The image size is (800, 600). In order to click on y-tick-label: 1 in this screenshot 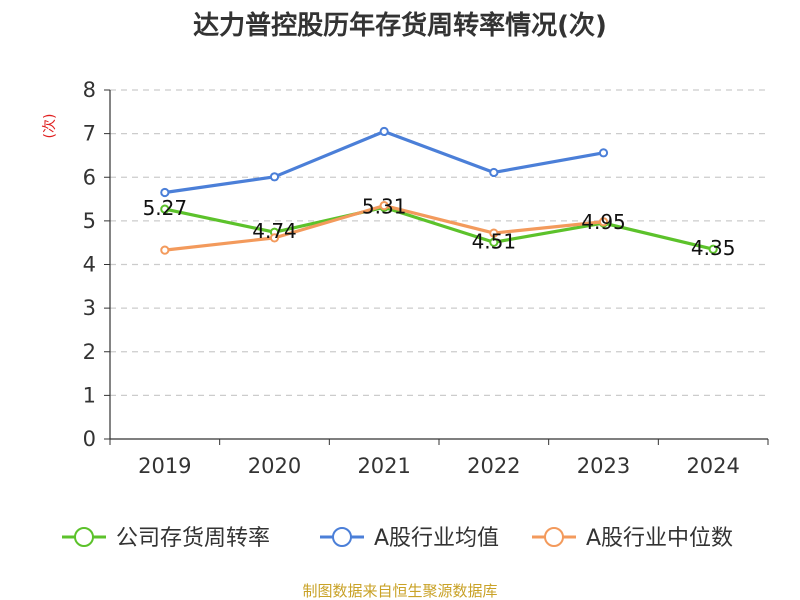, I will do `click(89, 395)`.